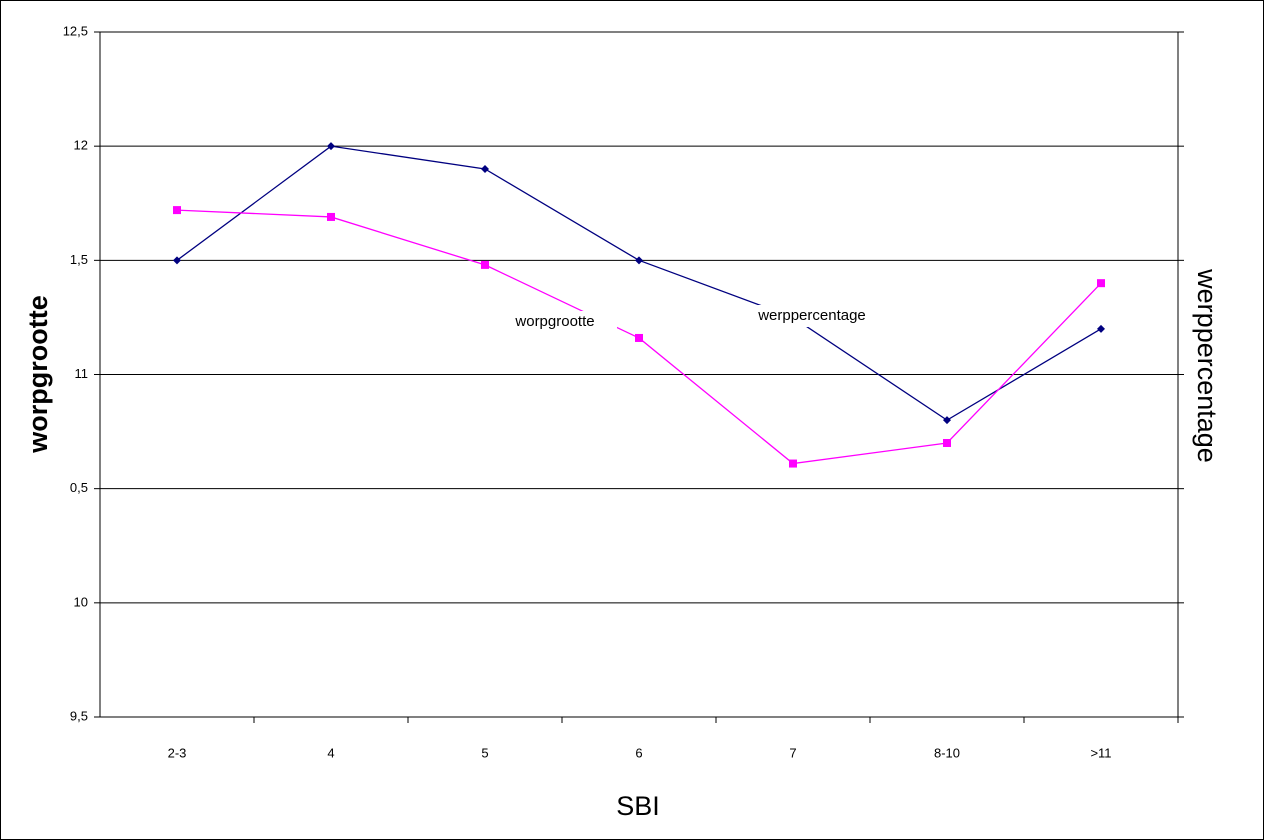  I want to click on x-axis-label: SBI, so click(638, 806).